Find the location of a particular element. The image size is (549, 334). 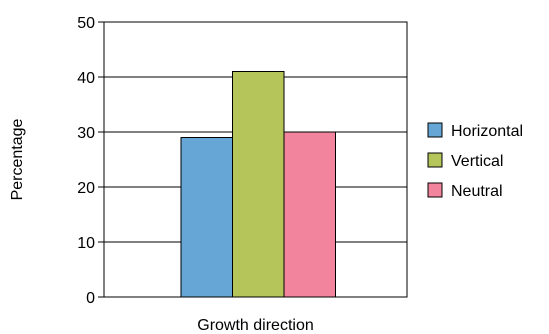

legend-label-vertical: Vertical is located at coordinates (477, 161).